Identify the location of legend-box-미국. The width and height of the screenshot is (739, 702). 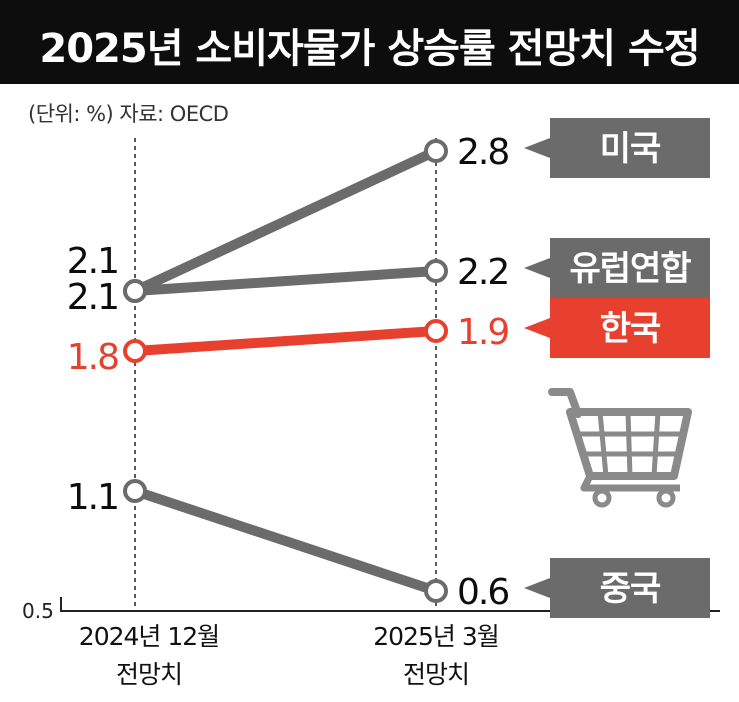
(630, 148).